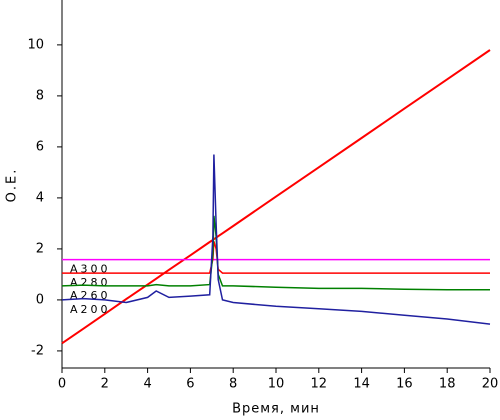  Describe the element at coordinates (105, 384) in the screenshot. I see `x-tick-label: 2` at that location.